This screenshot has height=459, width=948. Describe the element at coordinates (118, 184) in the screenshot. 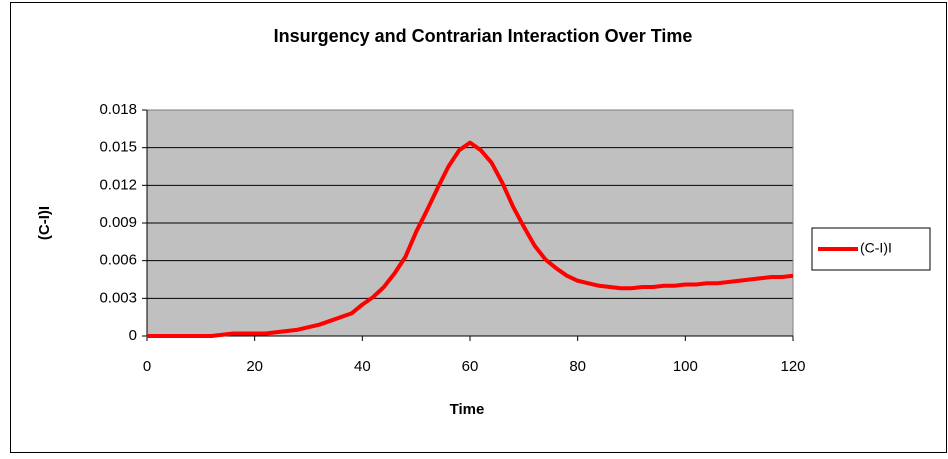

I see `y-tick-label: 0.012` at that location.